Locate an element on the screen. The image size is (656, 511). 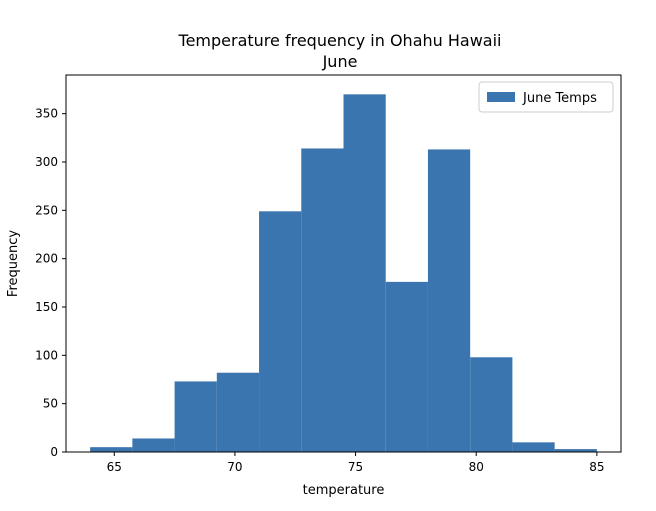
x-tick-label: 70 is located at coordinates (234, 467).